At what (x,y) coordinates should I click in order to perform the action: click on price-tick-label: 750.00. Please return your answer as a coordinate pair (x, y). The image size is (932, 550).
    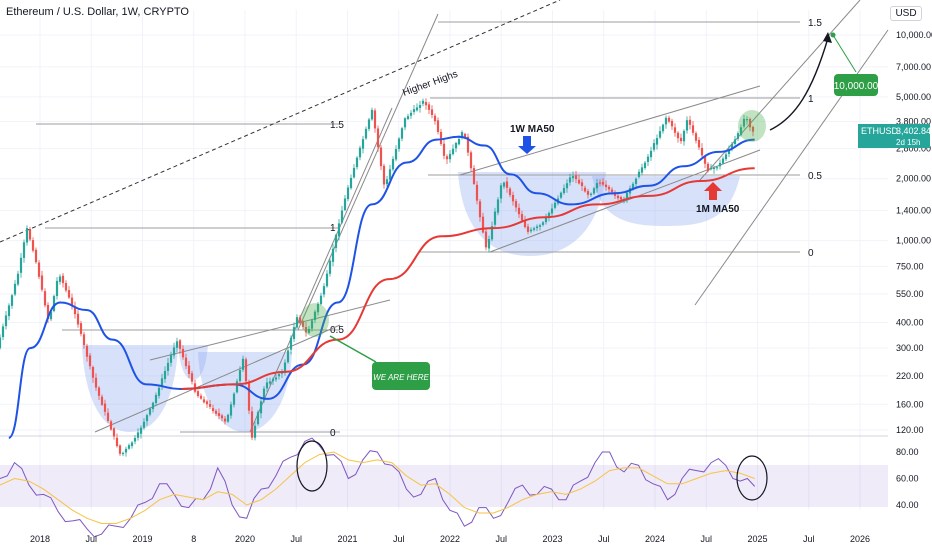
    Looking at the image, I should click on (910, 266).